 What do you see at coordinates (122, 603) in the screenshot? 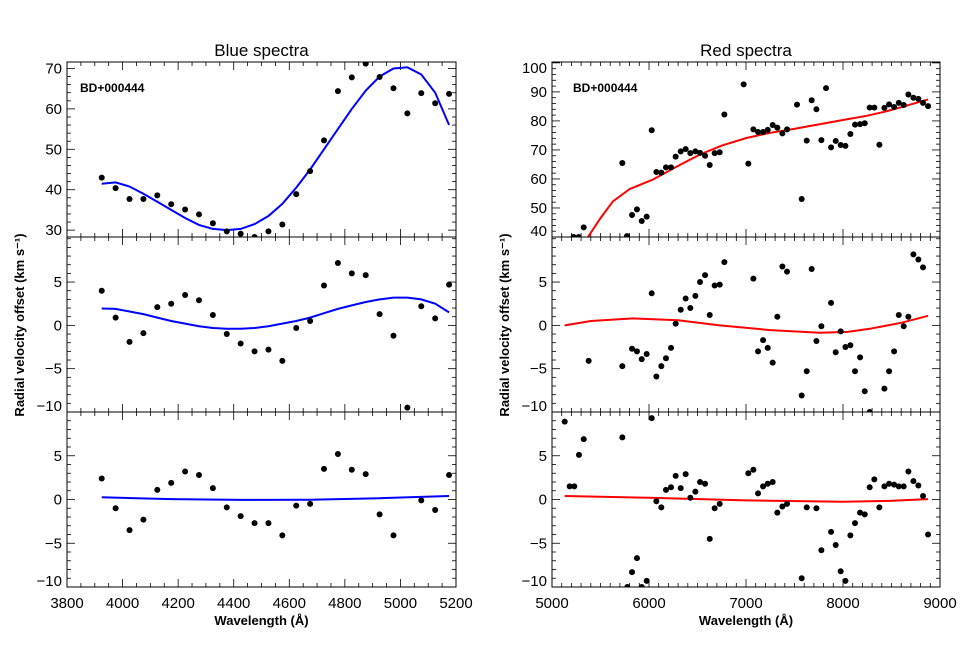
I see `x-tick-label: 4000` at bounding box center [122, 603].